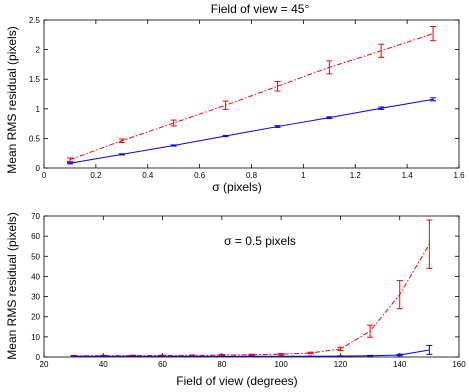  What do you see at coordinates (35, 337) in the screenshot?
I see `bottom-y-tick-label: 10` at bounding box center [35, 337].